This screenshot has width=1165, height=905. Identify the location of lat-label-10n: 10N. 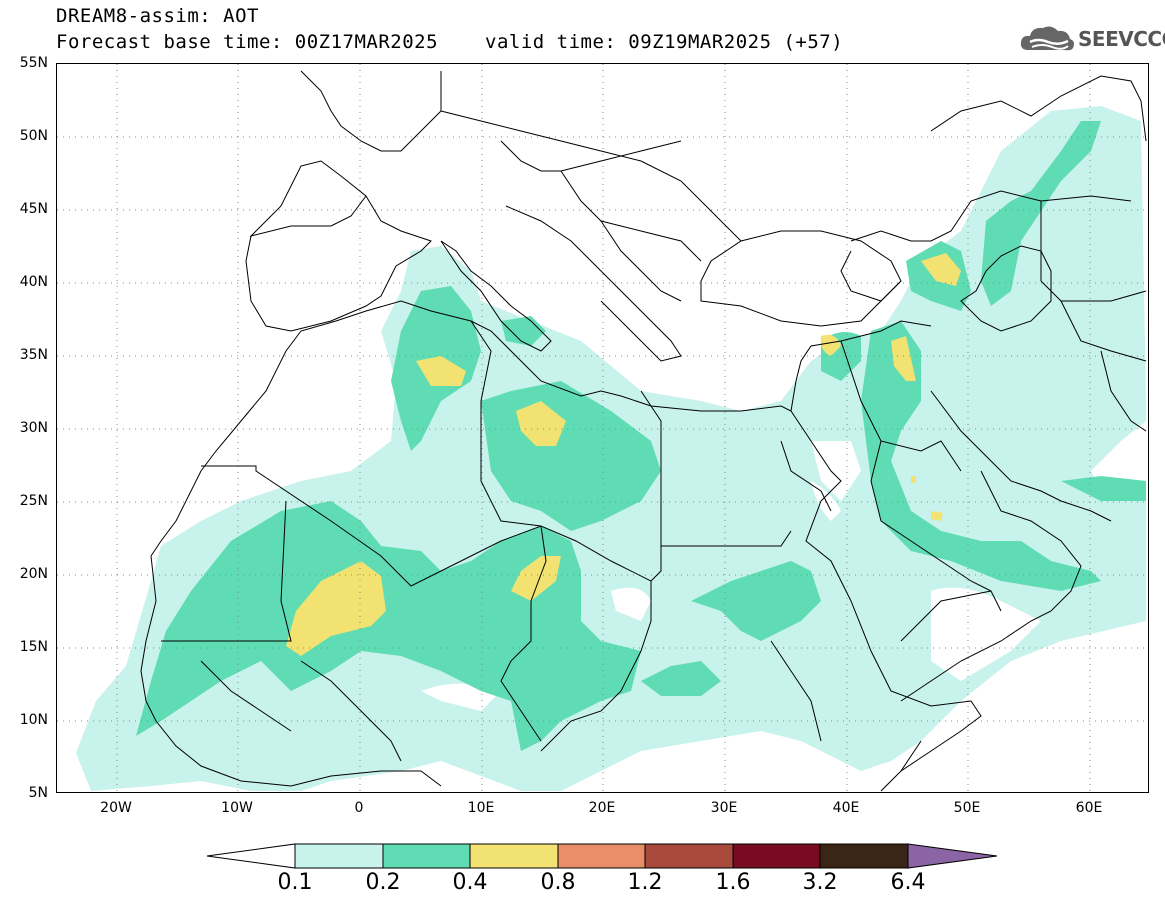
(33, 720).